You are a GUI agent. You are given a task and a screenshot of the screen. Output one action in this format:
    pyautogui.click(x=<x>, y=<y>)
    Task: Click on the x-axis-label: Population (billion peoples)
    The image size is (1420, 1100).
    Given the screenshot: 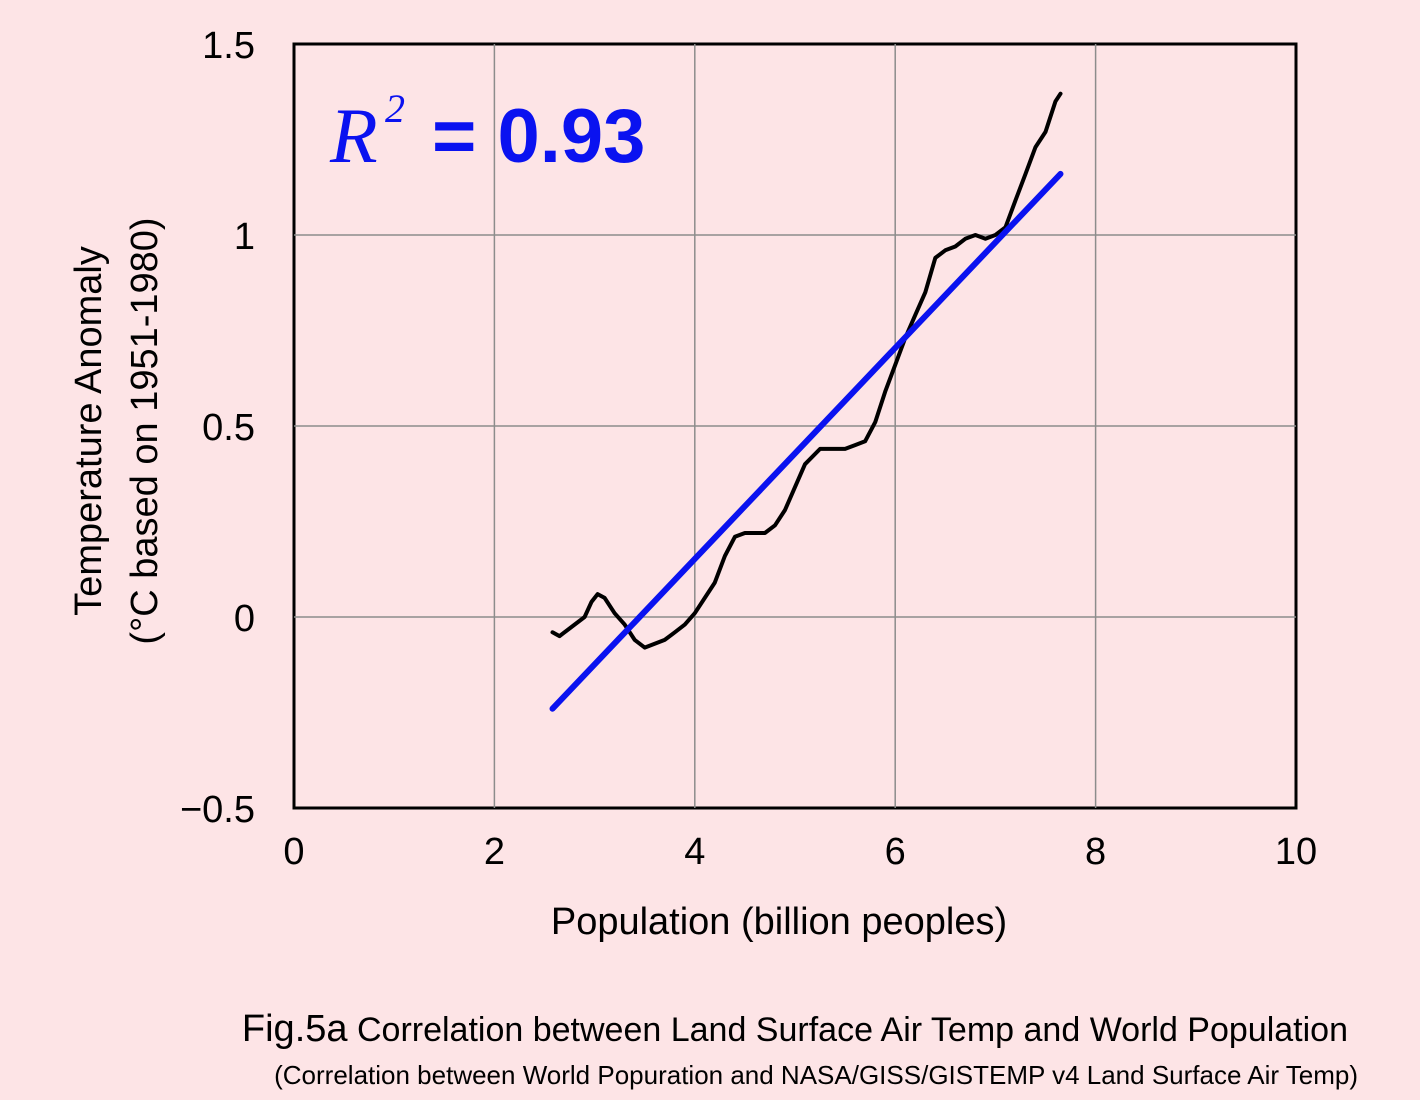 What is the action you would take?
    pyautogui.click(x=779, y=922)
    